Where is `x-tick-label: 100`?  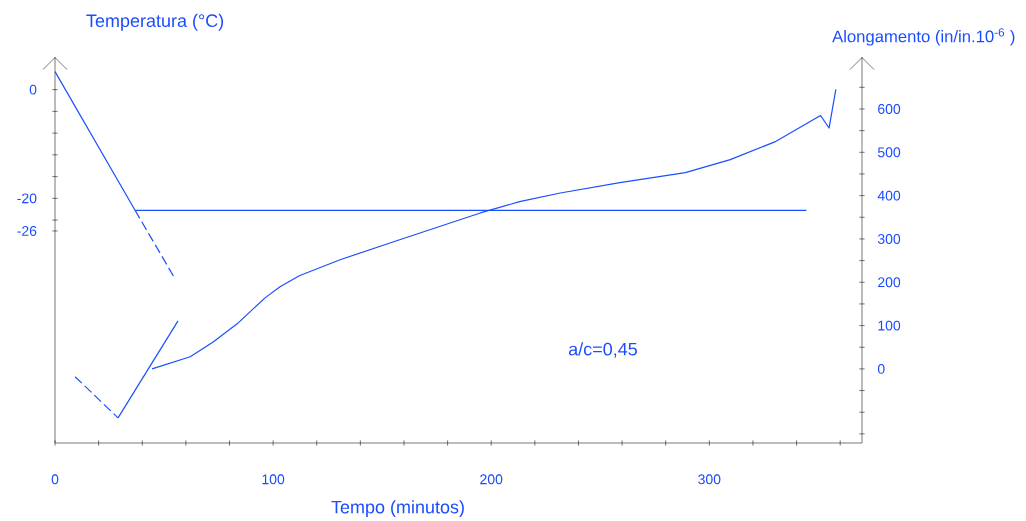 x-tick-label: 100 is located at coordinates (273, 479).